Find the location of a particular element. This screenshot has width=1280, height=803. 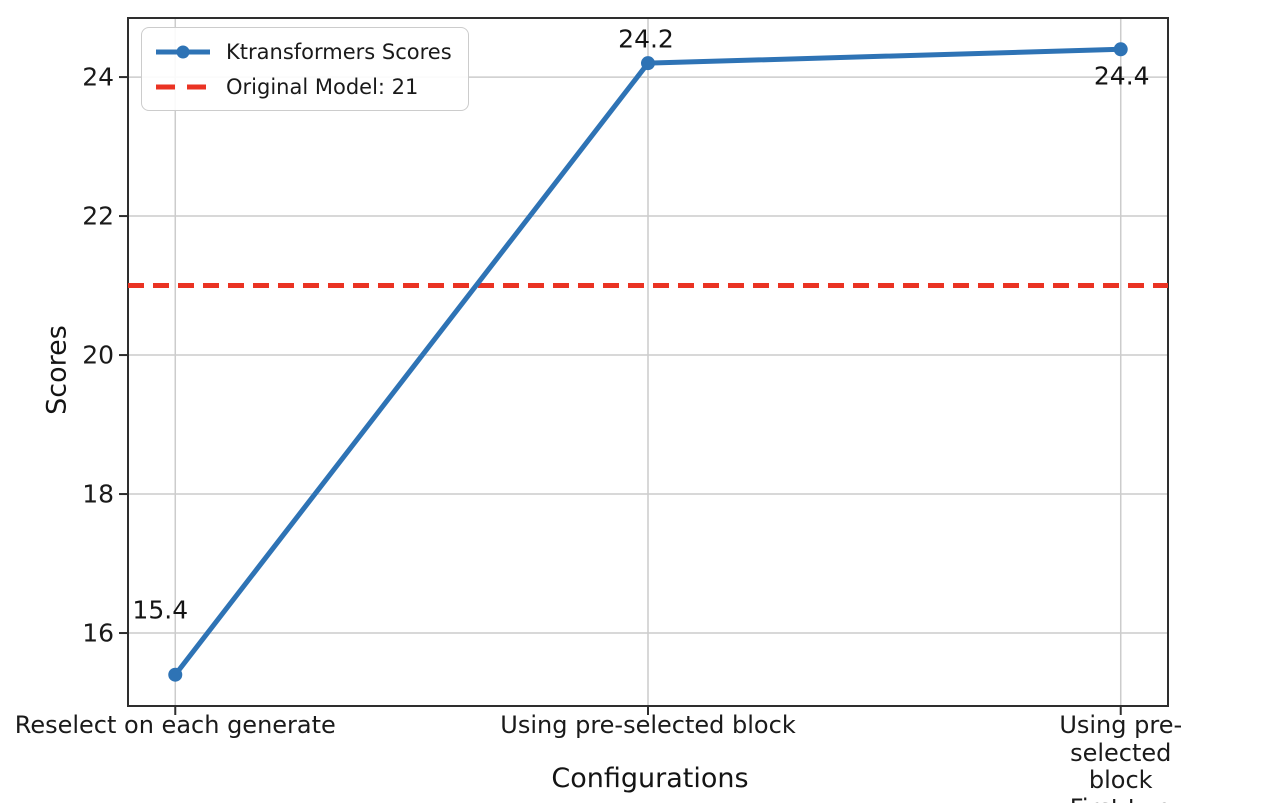

data-point-label: 15.4 is located at coordinates (160, 610).